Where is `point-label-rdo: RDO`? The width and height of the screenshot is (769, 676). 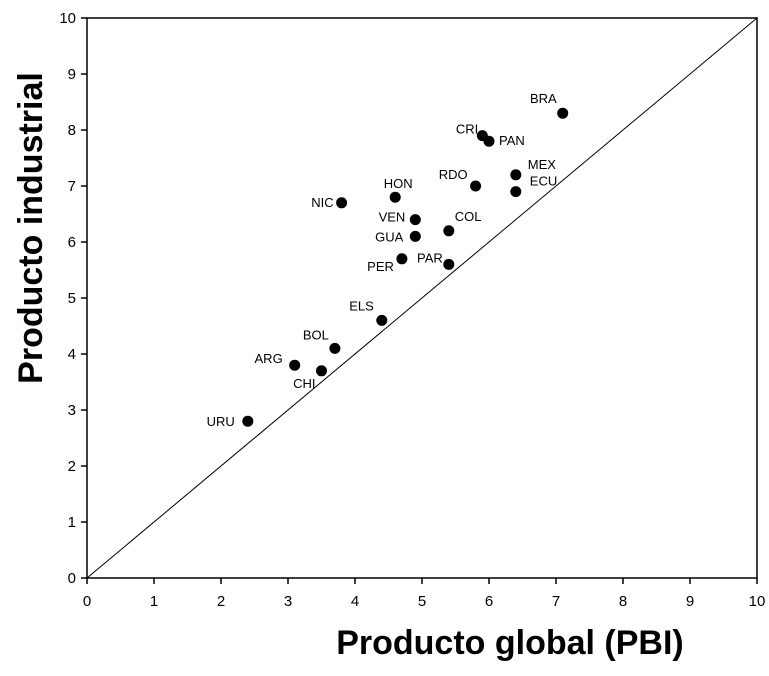
point-label-rdo: RDO is located at coordinates (453, 174).